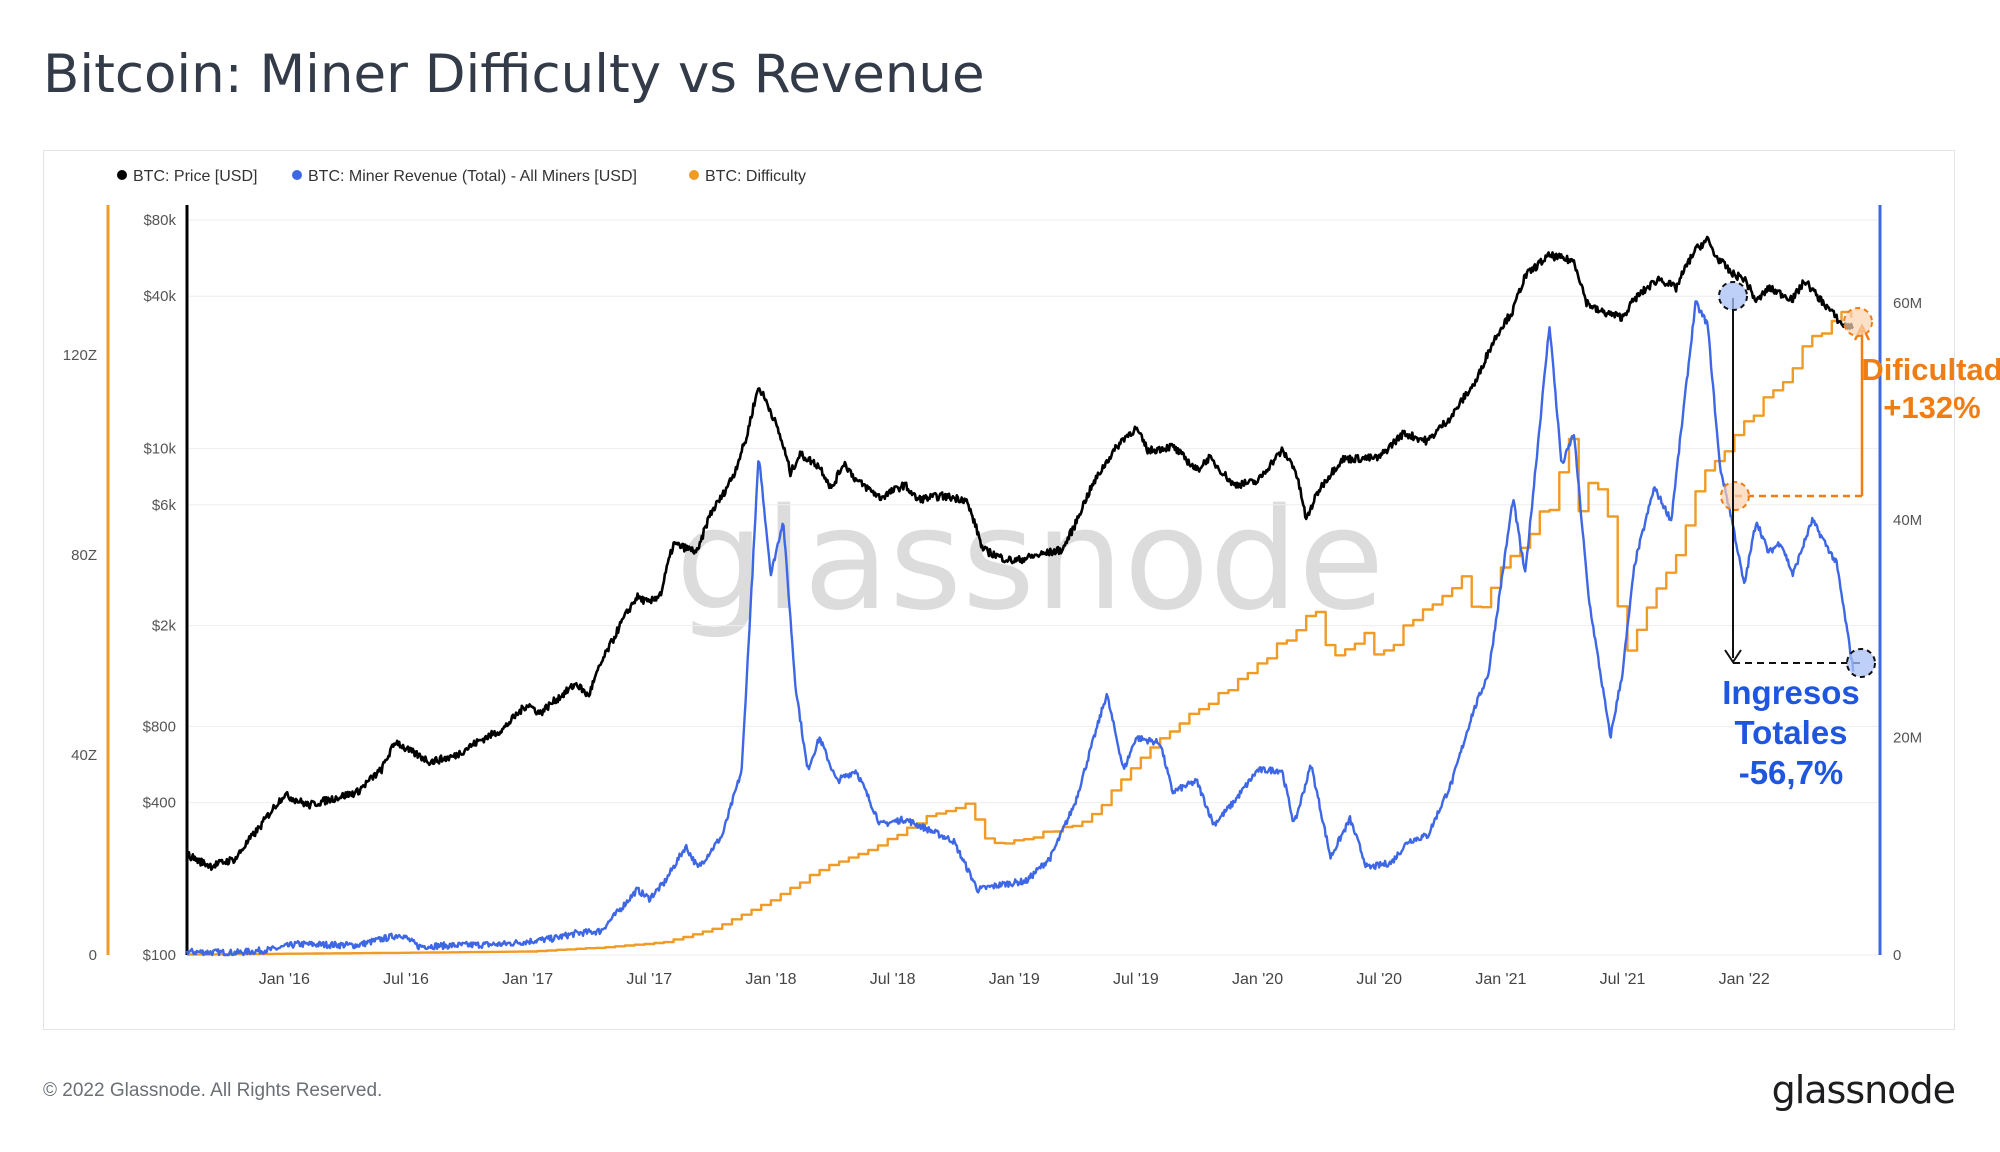 Image resolution: width=2000 pixels, height=1152 pixels. Describe the element at coordinates (1907, 738) in the screenshot. I see `revenue-tick-label: 20M` at that location.